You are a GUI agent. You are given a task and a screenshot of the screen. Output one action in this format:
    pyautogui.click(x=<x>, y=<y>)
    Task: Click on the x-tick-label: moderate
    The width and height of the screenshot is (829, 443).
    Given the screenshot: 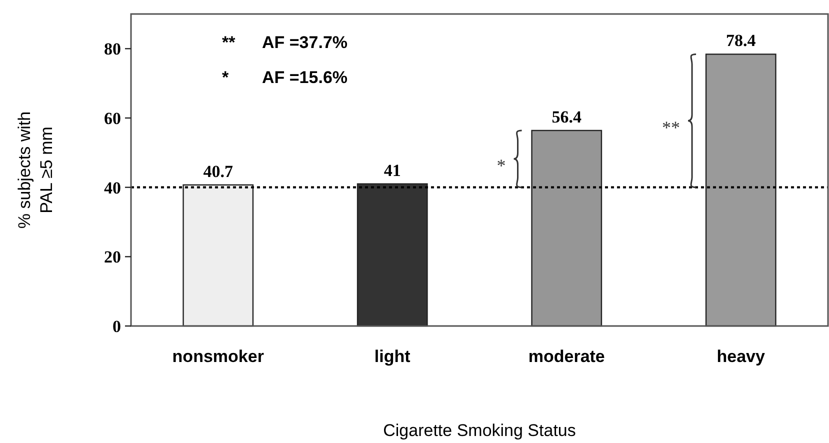 What is the action you would take?
    pyautogui.click(x=566, y=356)
    